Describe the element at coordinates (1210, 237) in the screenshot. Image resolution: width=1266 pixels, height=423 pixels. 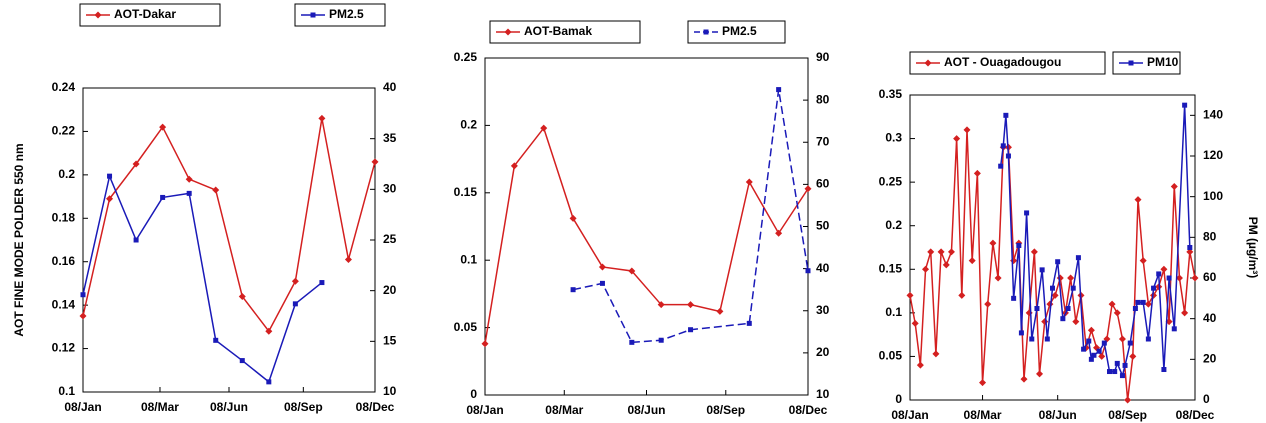
I see `y2-tick-label: 80` at that location.